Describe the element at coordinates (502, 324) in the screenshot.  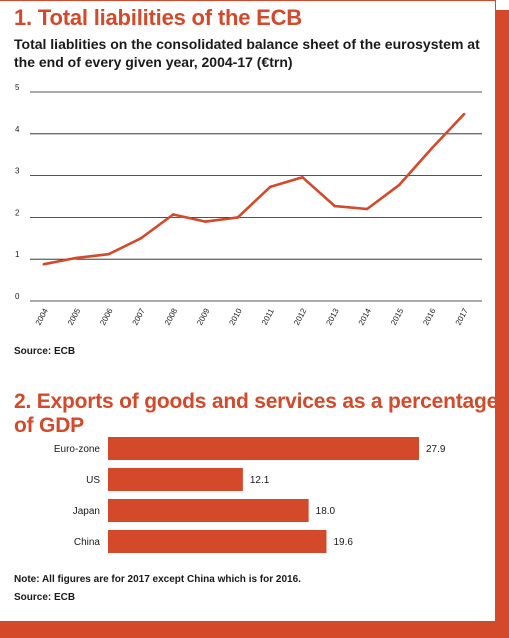
I see `frame-shadow-right` at that location.